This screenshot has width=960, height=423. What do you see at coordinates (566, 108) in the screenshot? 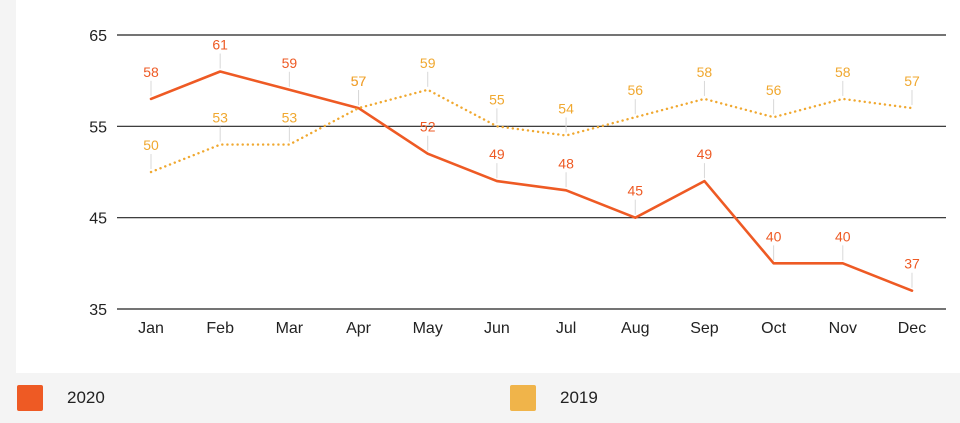
I see `data-label: 54` at bounding box center [566, 108].